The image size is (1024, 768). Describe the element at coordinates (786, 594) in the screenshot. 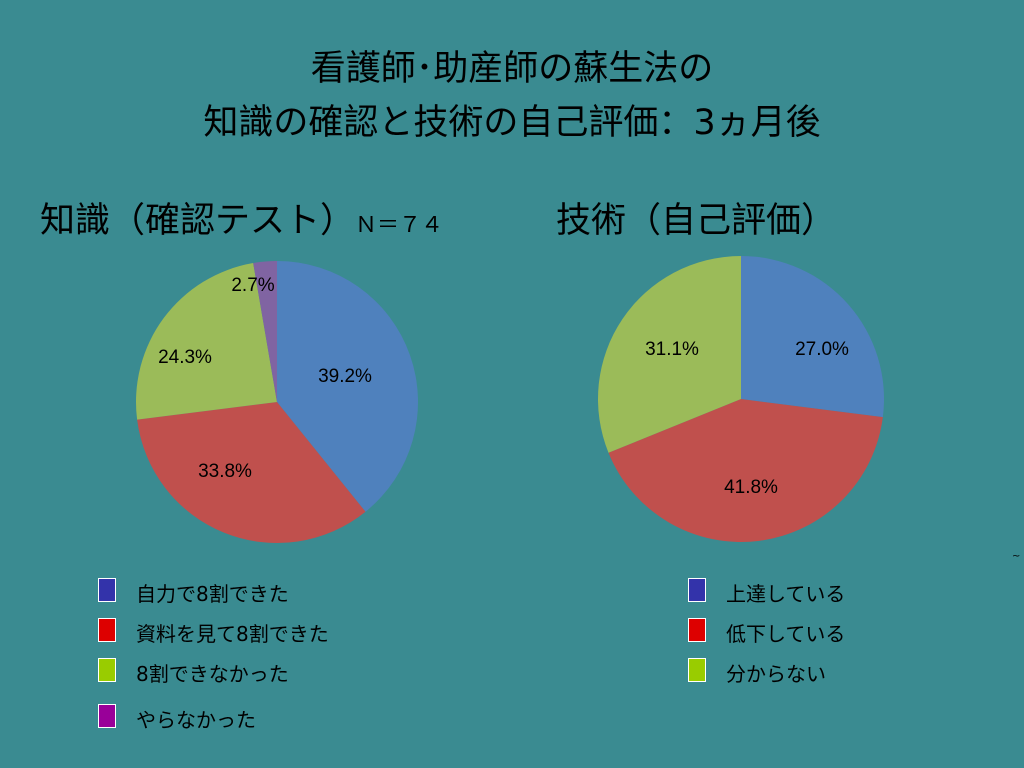

I see `legend-label: 上達している` at that location.